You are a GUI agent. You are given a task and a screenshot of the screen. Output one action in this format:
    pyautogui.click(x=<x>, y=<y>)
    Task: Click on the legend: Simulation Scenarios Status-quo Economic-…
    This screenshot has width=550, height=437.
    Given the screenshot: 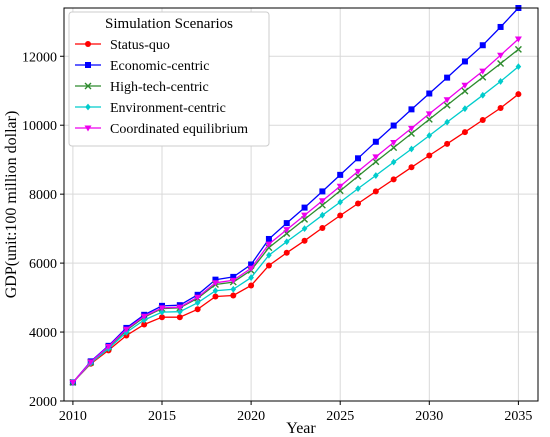 What is the action you would take?
    pyautogui.click(x=169, y=79)
    